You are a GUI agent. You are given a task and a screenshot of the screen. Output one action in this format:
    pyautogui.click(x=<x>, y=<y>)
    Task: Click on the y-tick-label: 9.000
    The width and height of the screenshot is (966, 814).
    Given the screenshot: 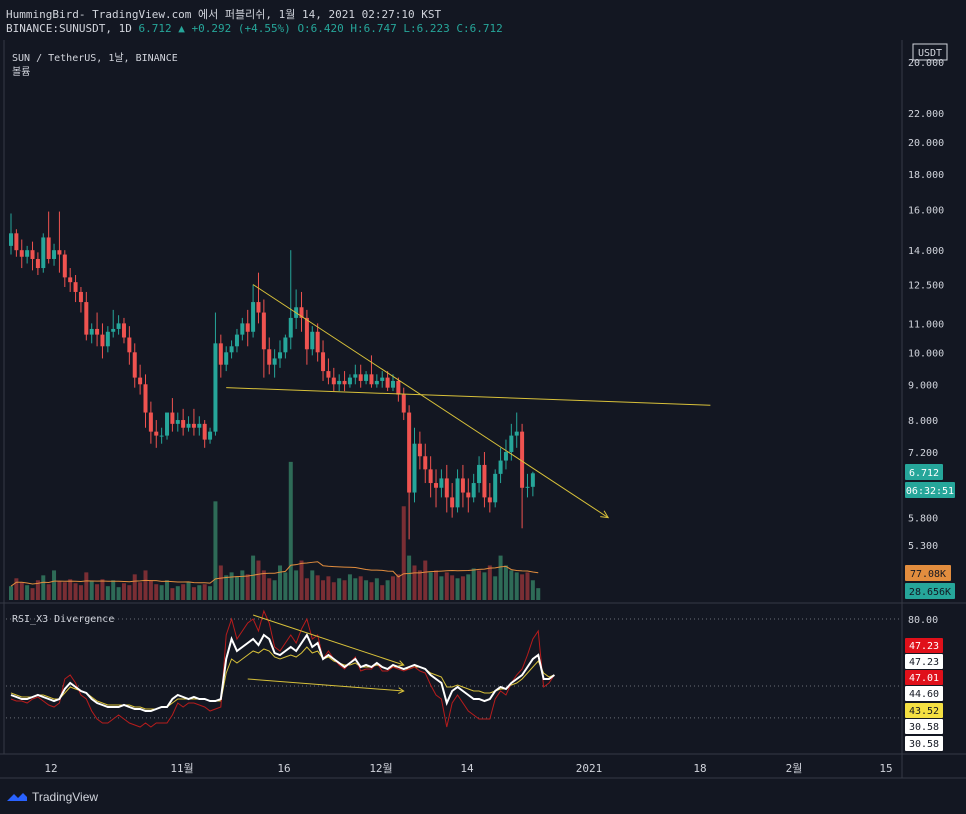 What is the action you would take?
    pyautogui.click(x=923, y=385)
    